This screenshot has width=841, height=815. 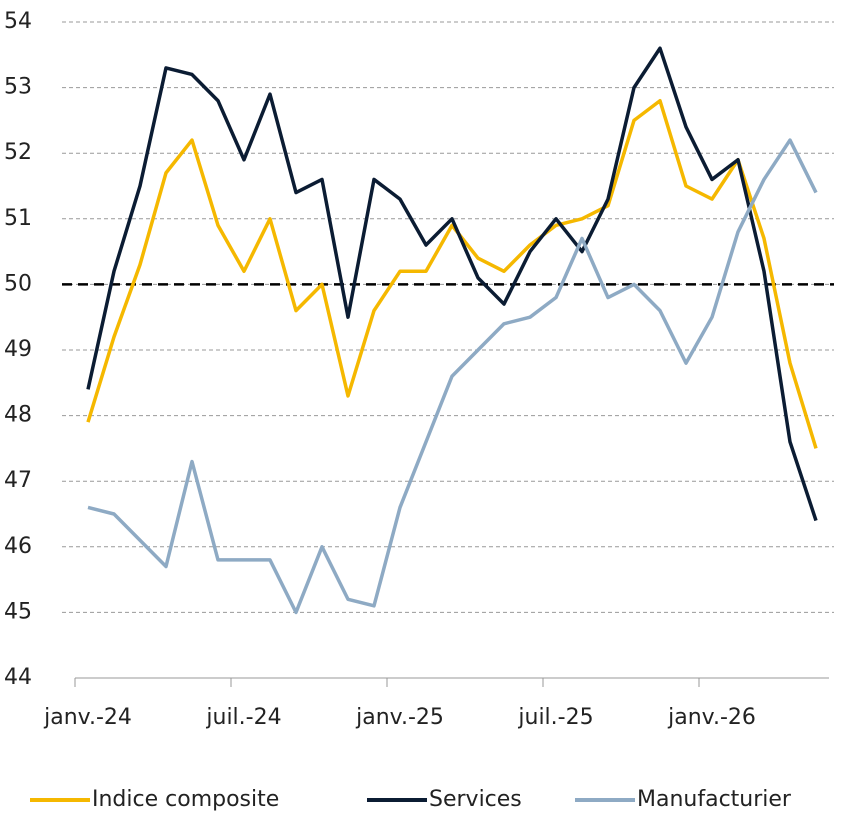 What do you see at coordinates (87, 717) in the screenshot?
I see `x-tick-label: janv.-24` at bounding box center [87, 717].